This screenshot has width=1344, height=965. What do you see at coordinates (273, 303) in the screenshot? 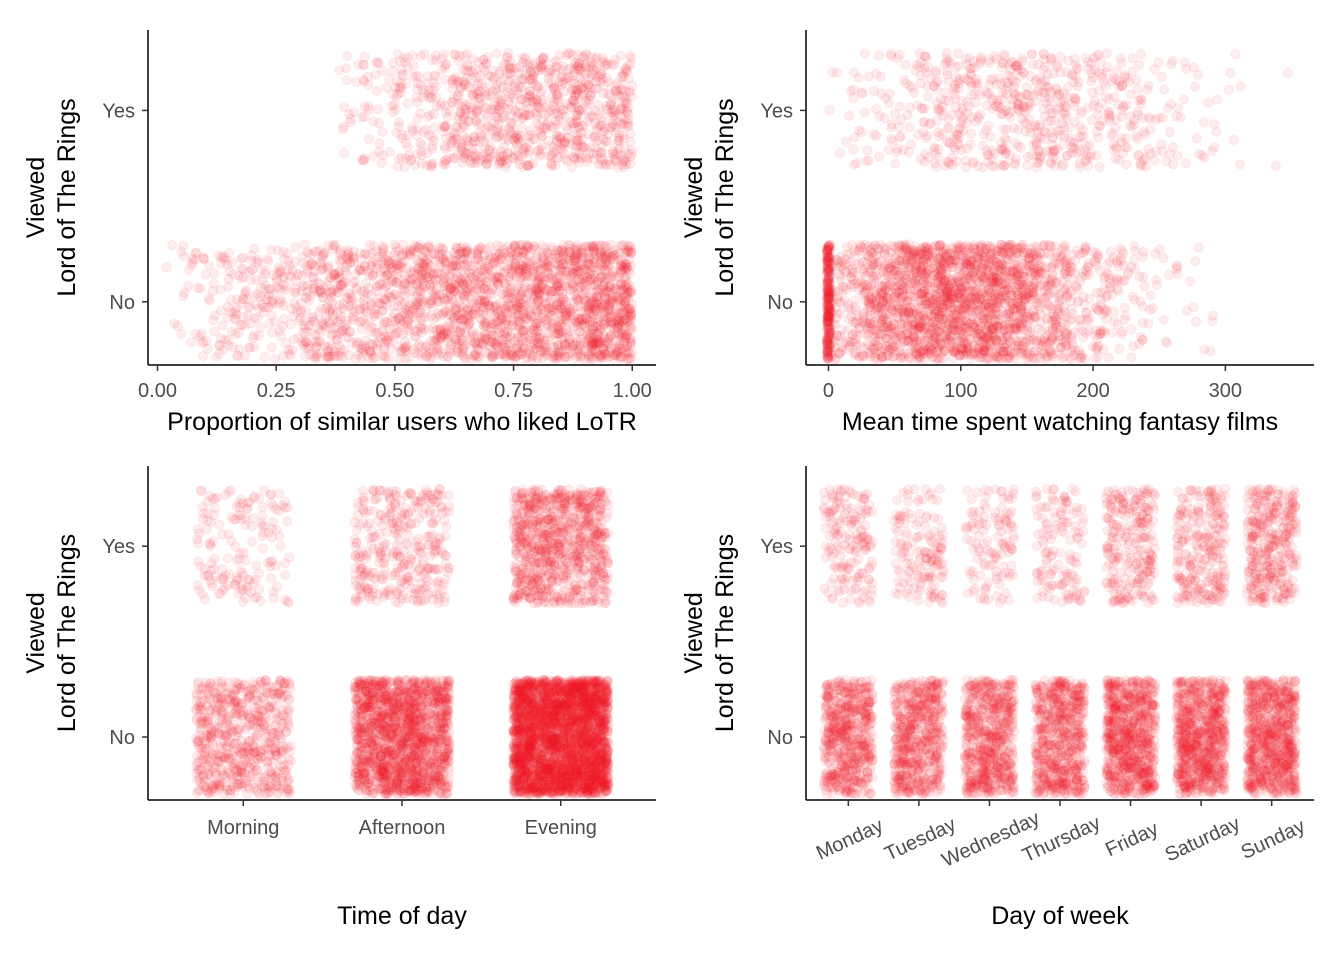
I see `data-point-no-1960` at bounding box center [273, 303].